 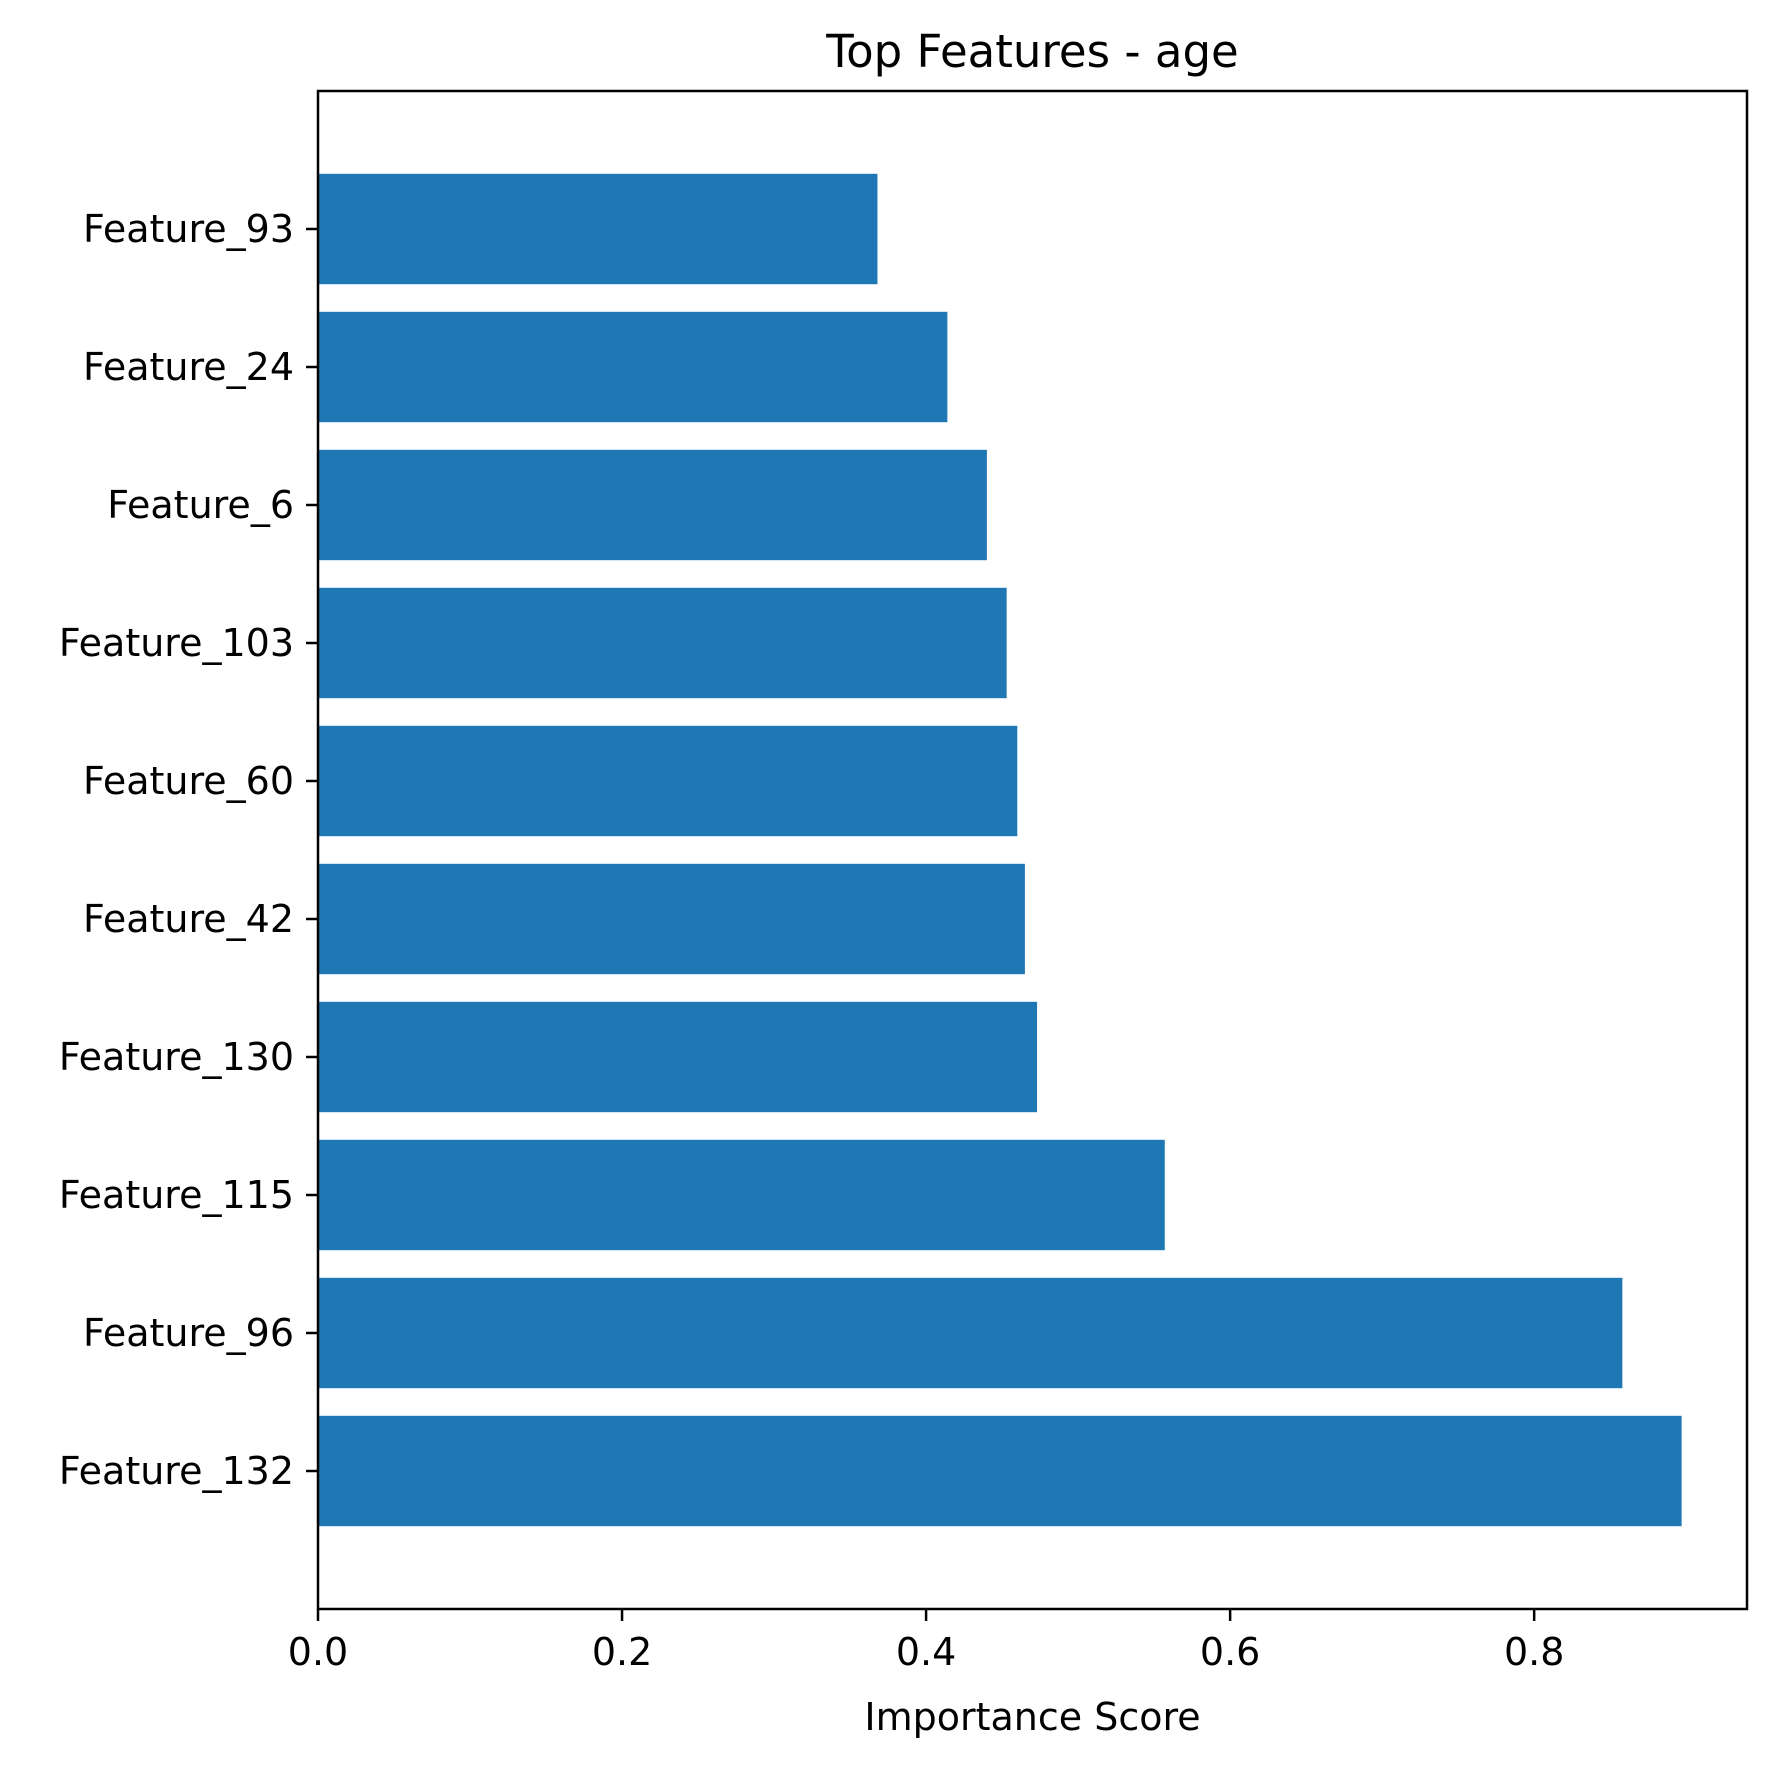 I want to click on y-tick-label: Feature_130, so click(x=176, y=1057).